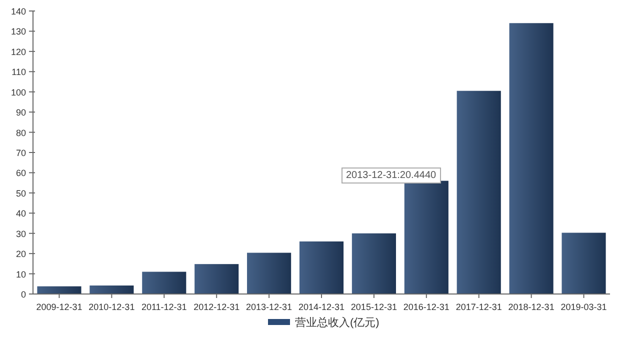 The height and width of the screenshot is (346, 640). Describe the element at coordinates (59, 307) in the screenshot. I see `x-tick-label: 2009-12-31` at that location.